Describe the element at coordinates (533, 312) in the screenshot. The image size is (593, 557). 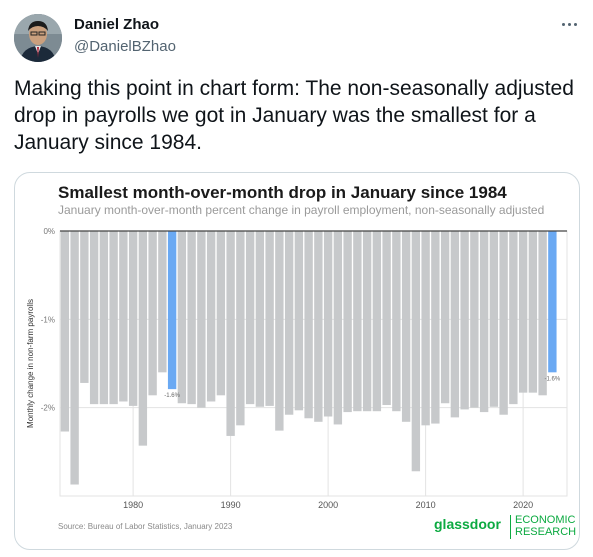
I see `bar-2021` at that location.